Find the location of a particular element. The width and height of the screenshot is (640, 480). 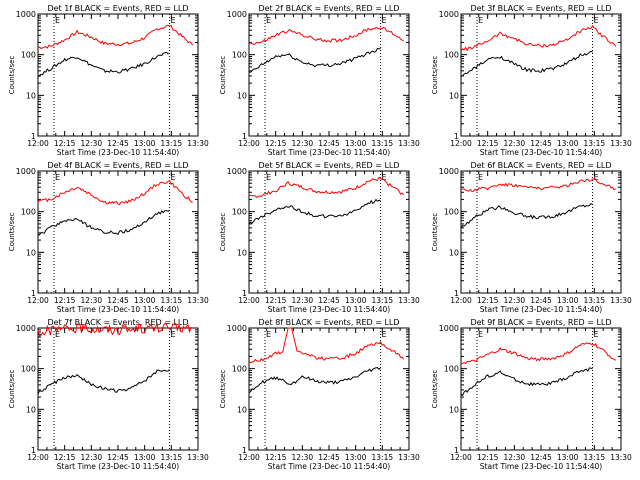

panel-title: Det 4f BLACK = Events, RED = LLD is located at coordinates (117, 165).